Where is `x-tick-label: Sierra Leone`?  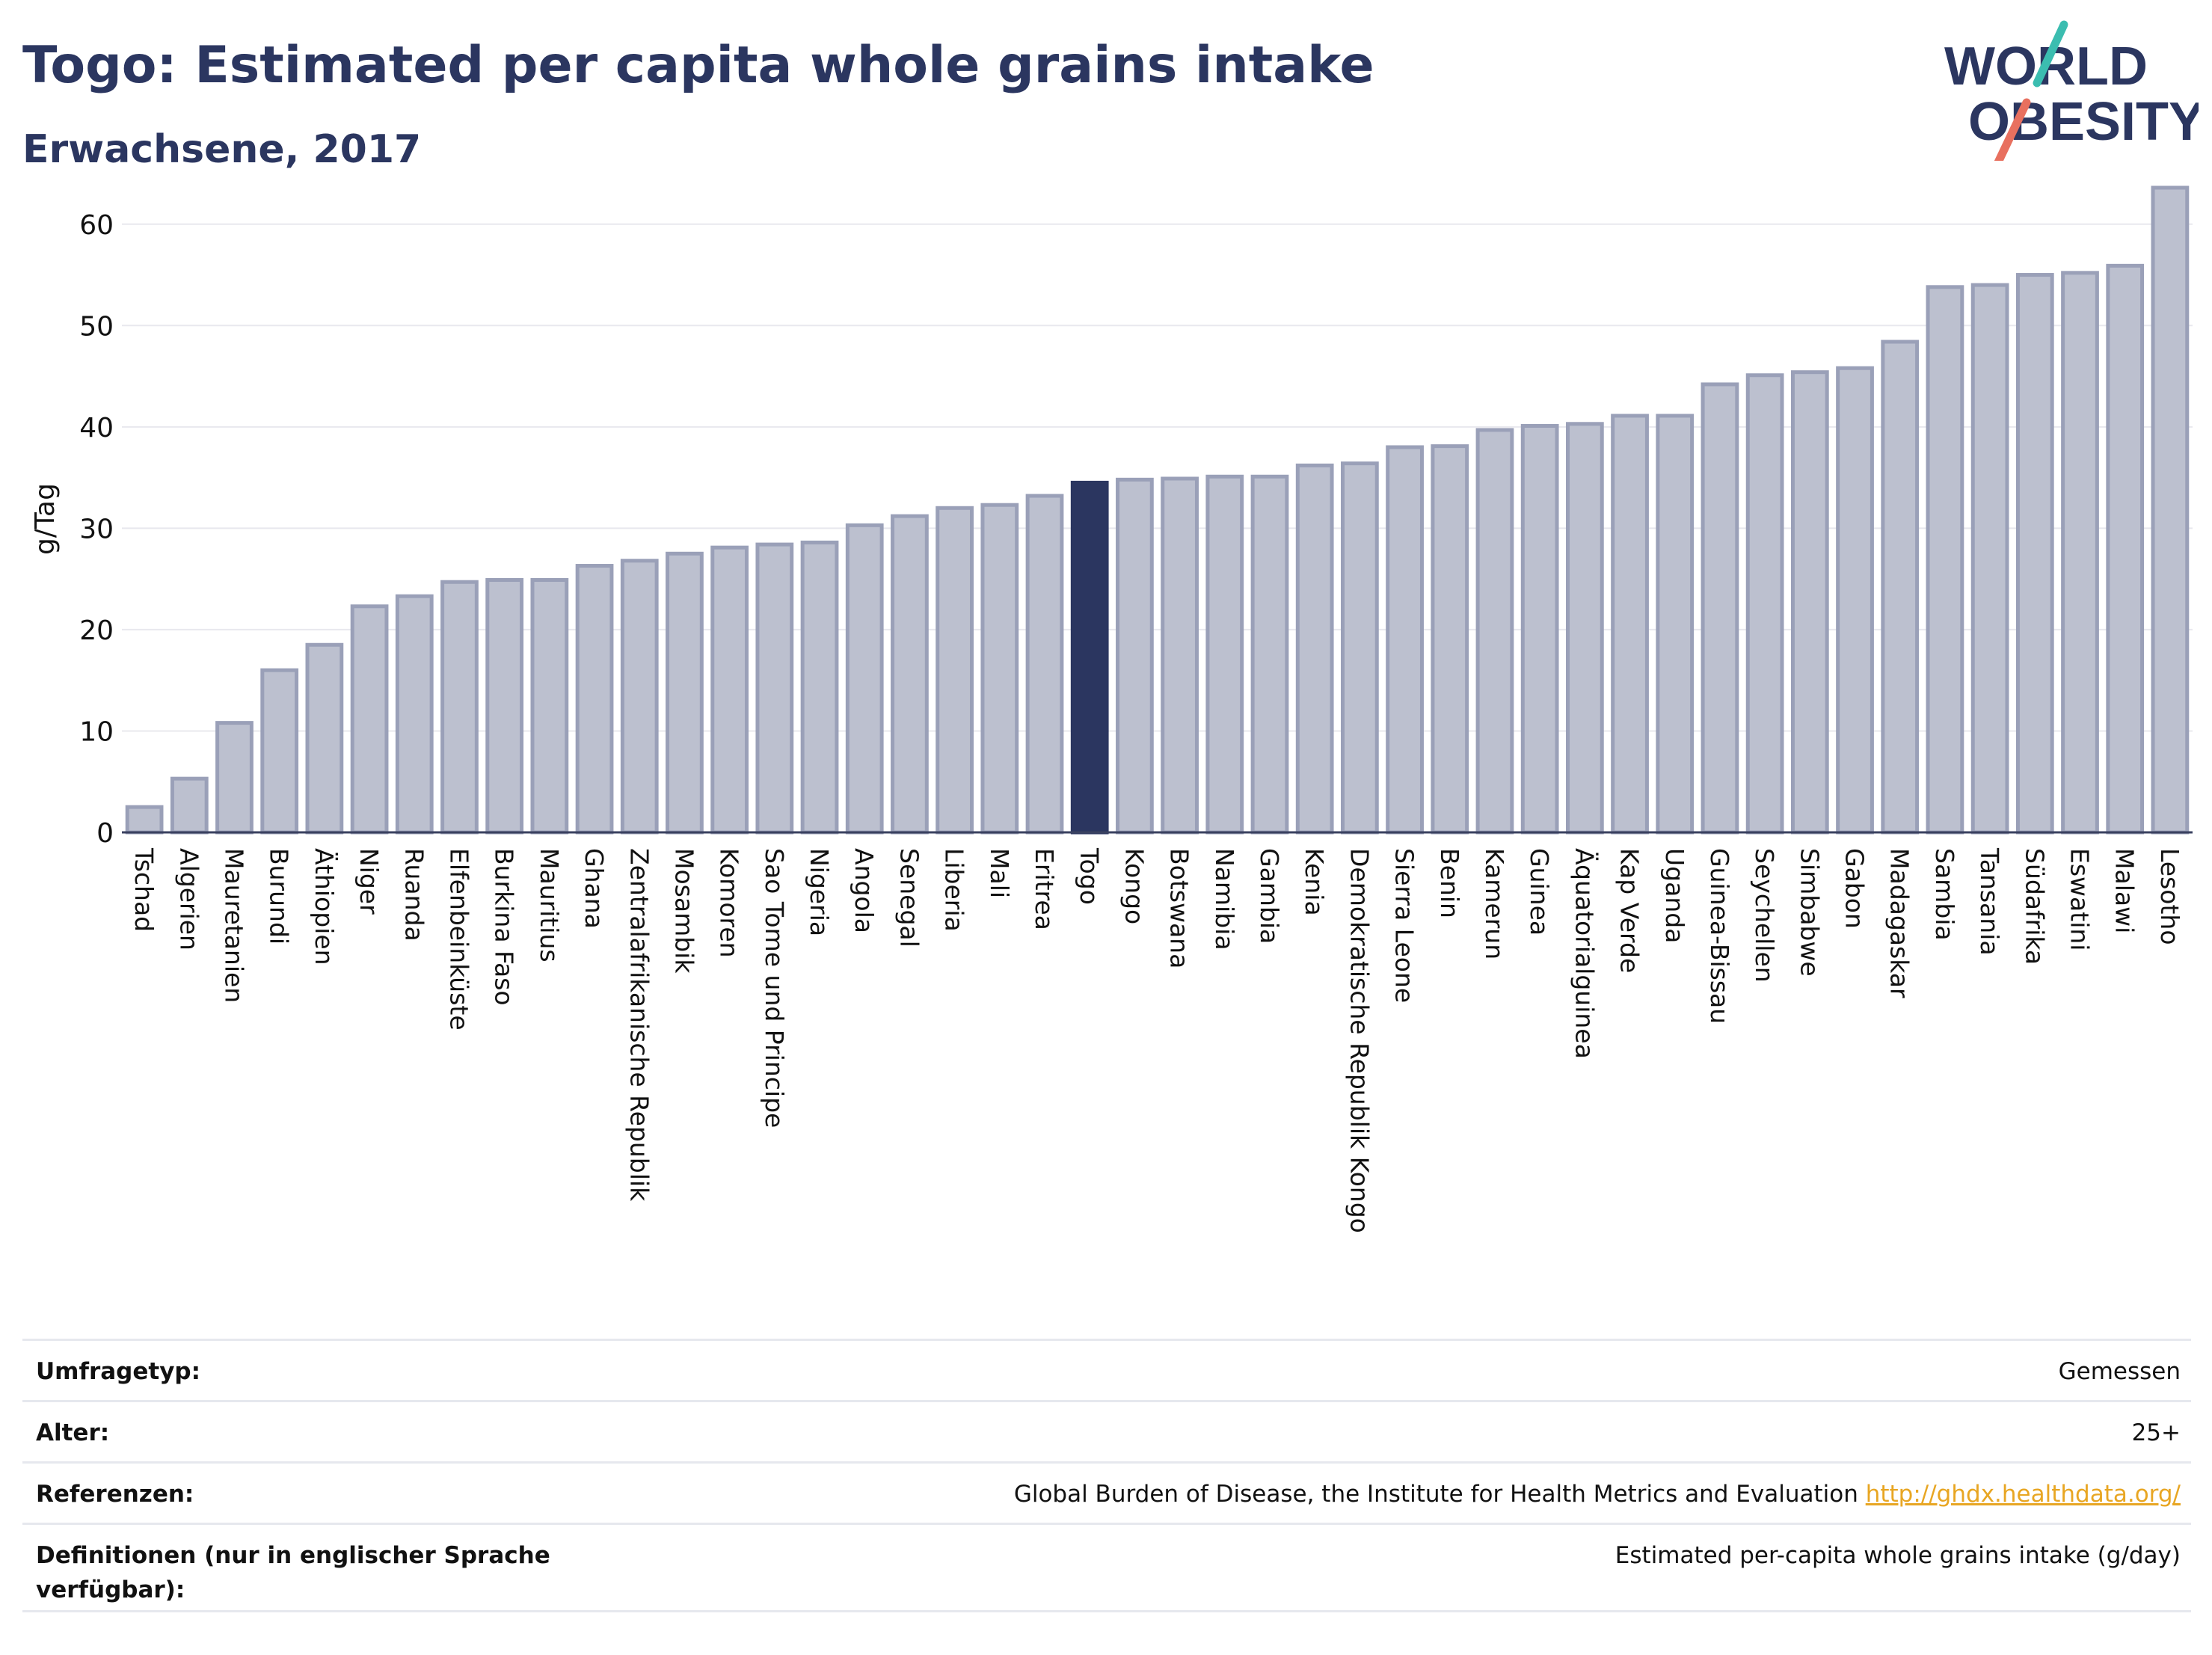
x-tick-label: Sierra Leone is located at coordinates (1404, 925).